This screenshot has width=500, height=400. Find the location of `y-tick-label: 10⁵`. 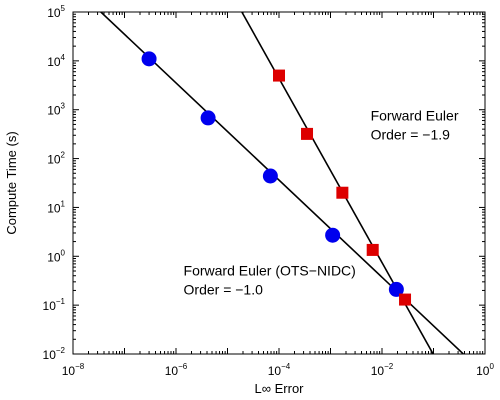

y-tick-label: 10⁵ is located at coordinates (56, 12).